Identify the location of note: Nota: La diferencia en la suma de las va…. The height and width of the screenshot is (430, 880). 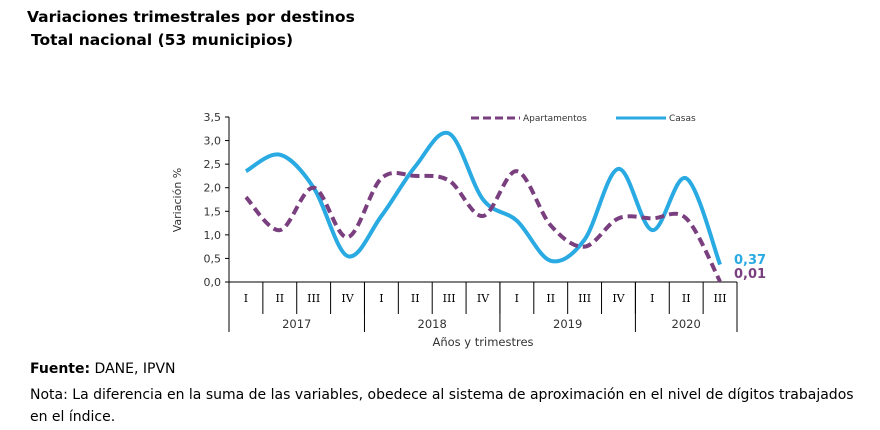
(442, 406).